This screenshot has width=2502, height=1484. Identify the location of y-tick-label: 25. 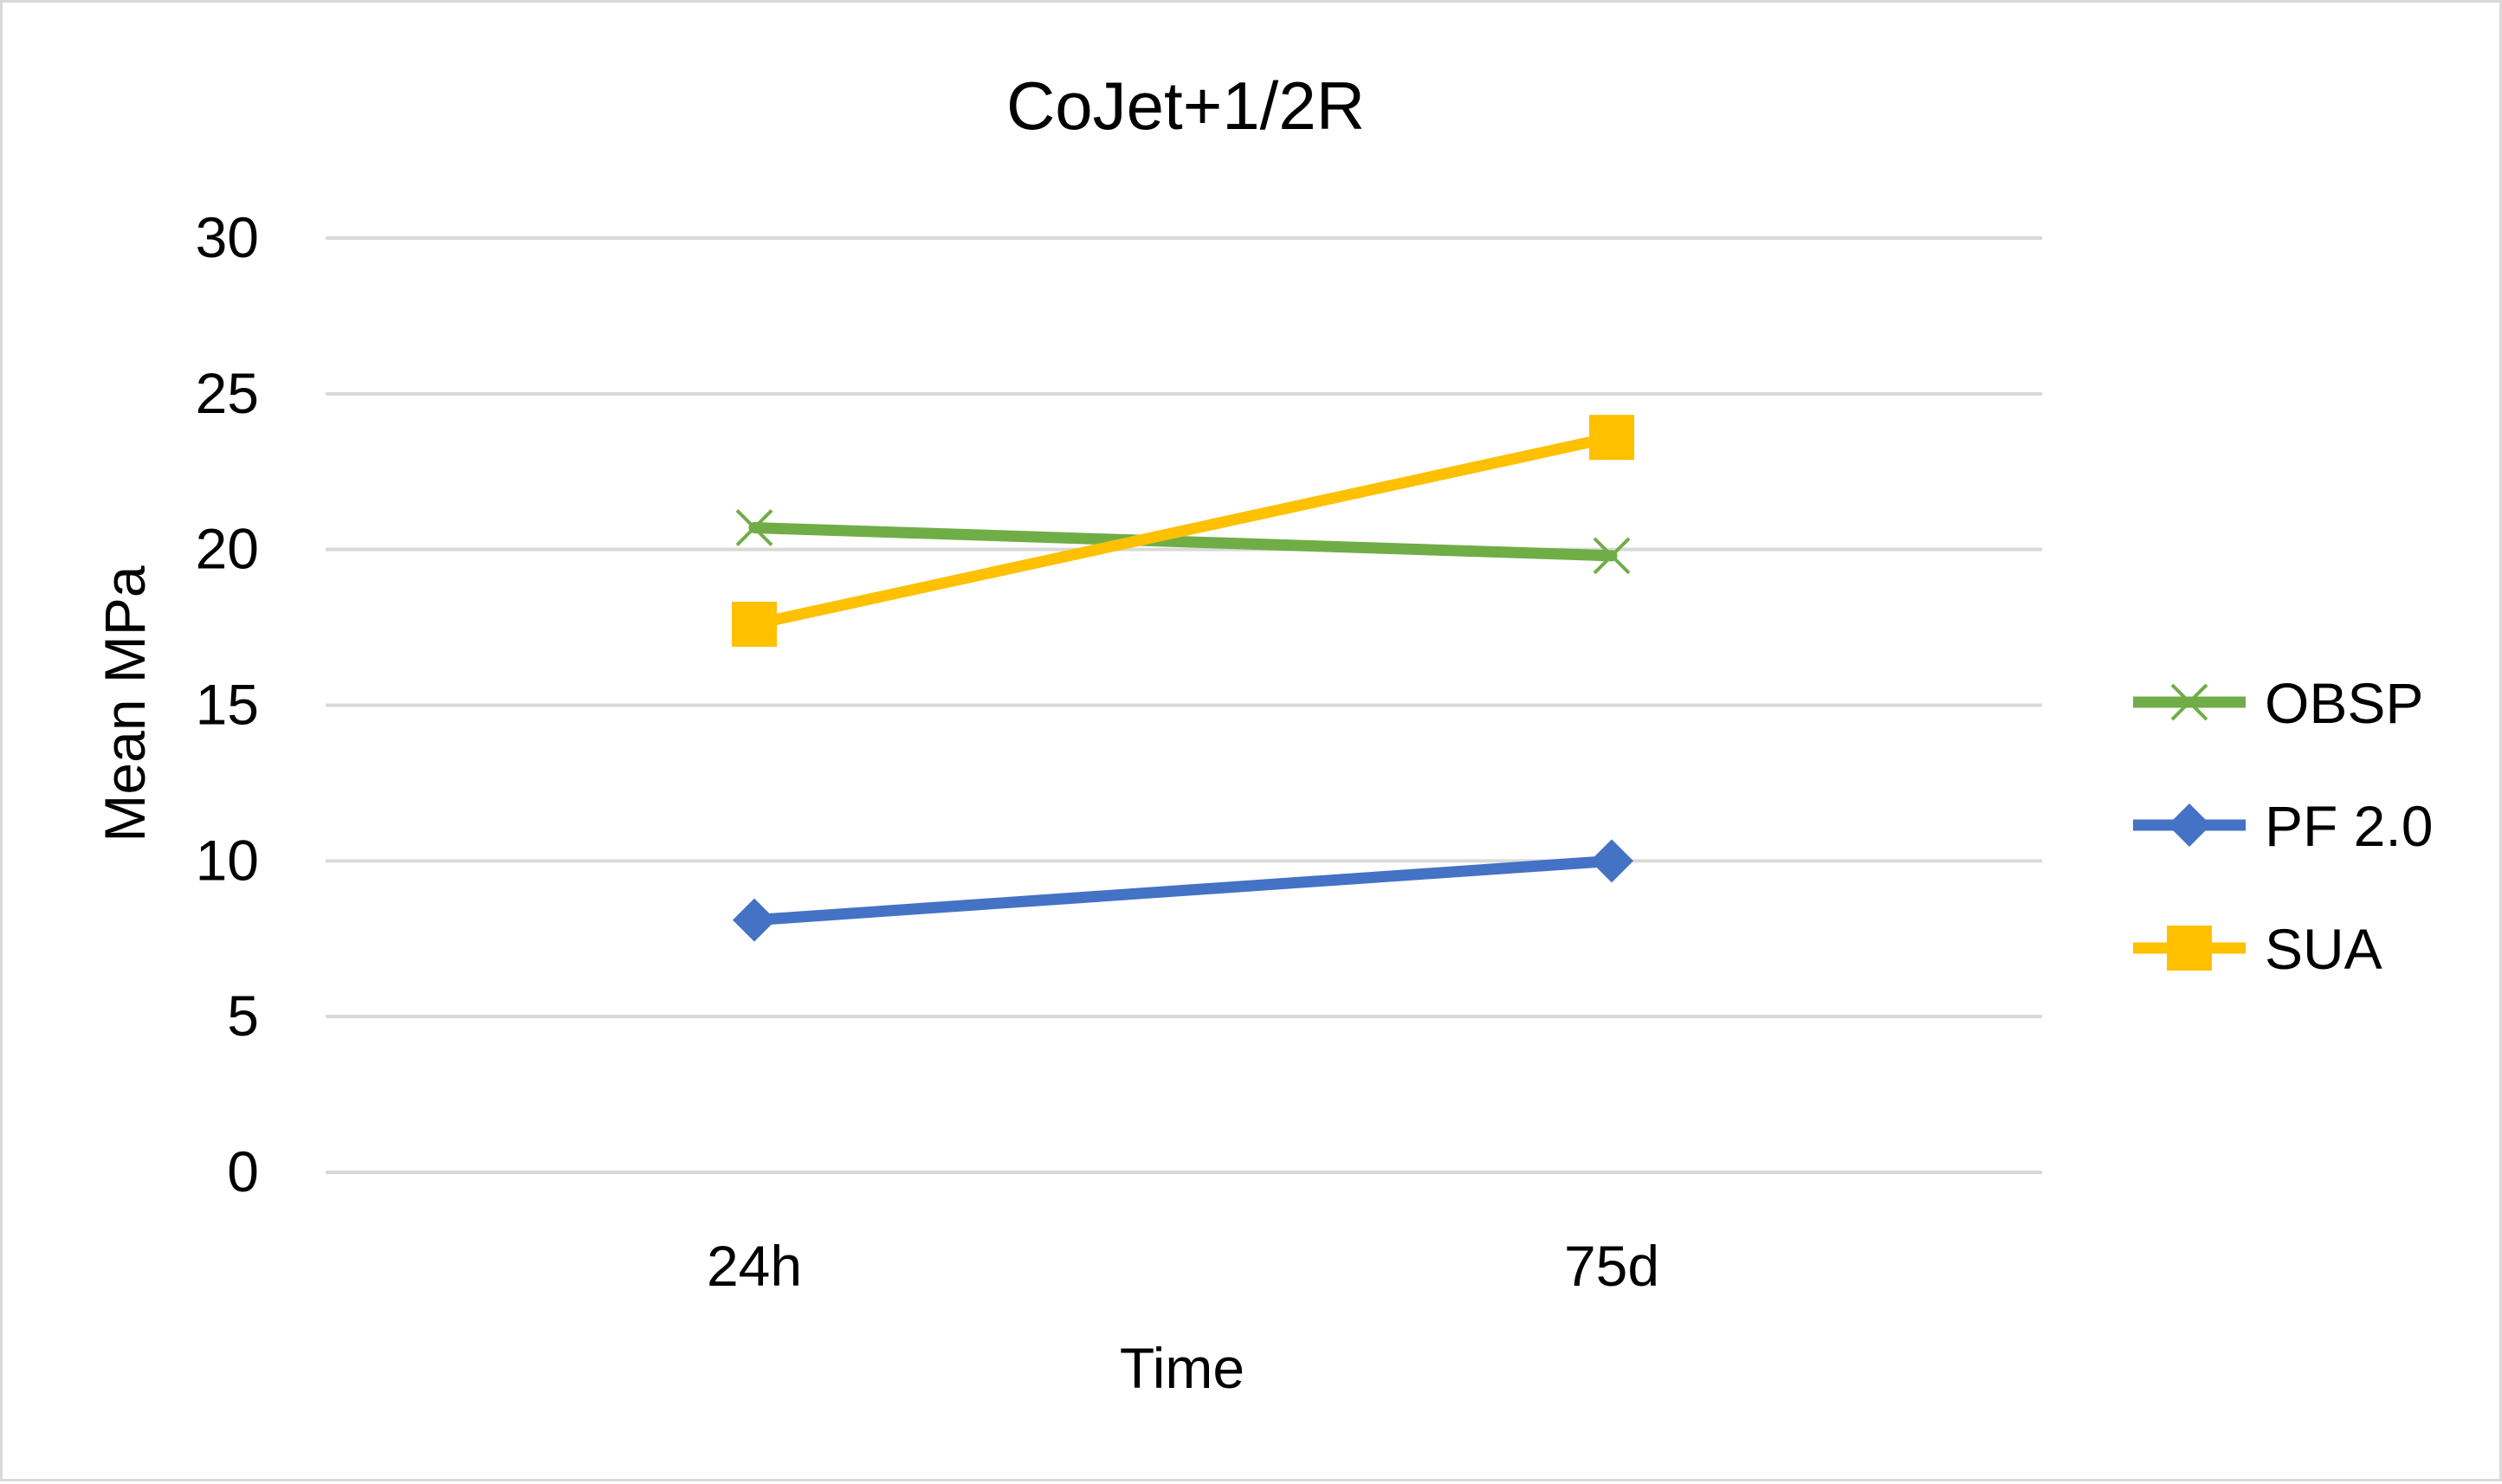
(227, 393).